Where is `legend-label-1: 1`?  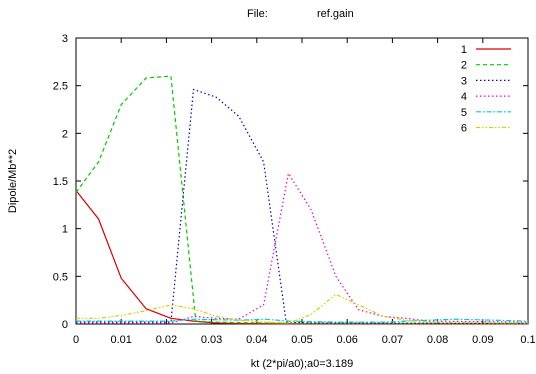 legend-label-1: 1 is located at coordinates (464, 50).